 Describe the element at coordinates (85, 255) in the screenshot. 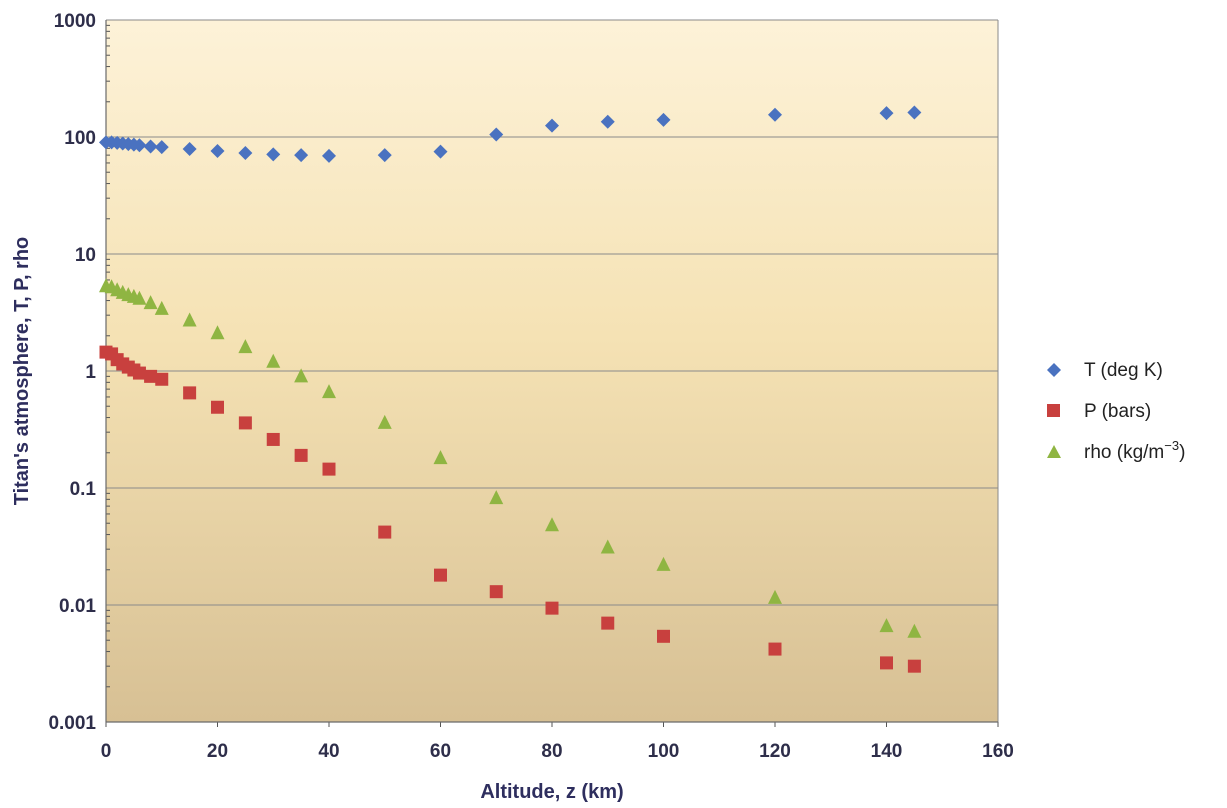

I see `y-tick-label: 10` at that location.